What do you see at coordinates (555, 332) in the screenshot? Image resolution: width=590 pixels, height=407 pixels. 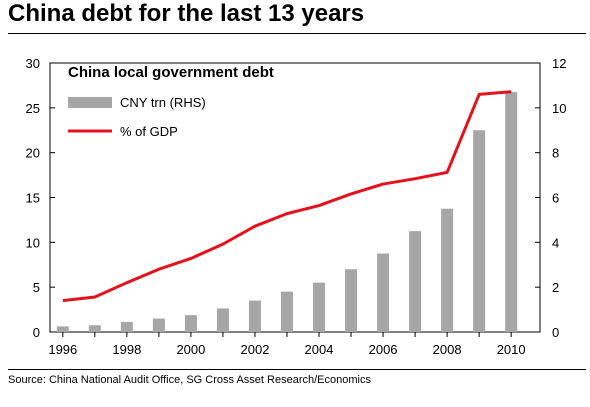 I see `right-tick-label: 0` at bounding box center [555, 332].